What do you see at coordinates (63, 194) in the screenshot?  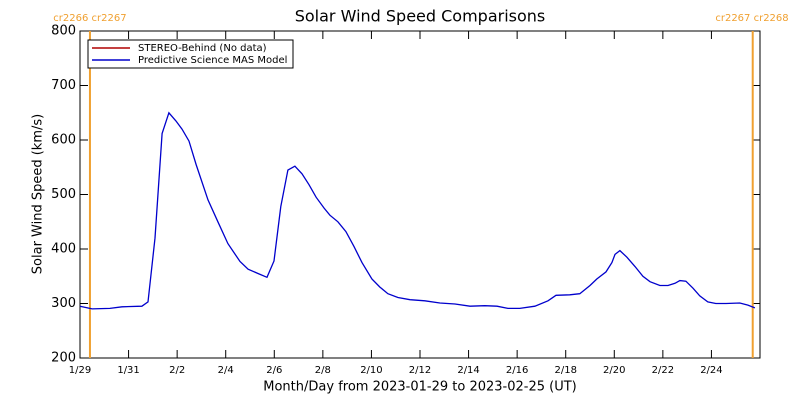 I see `y-tick-label: 500` at bounding box center [63, 194].